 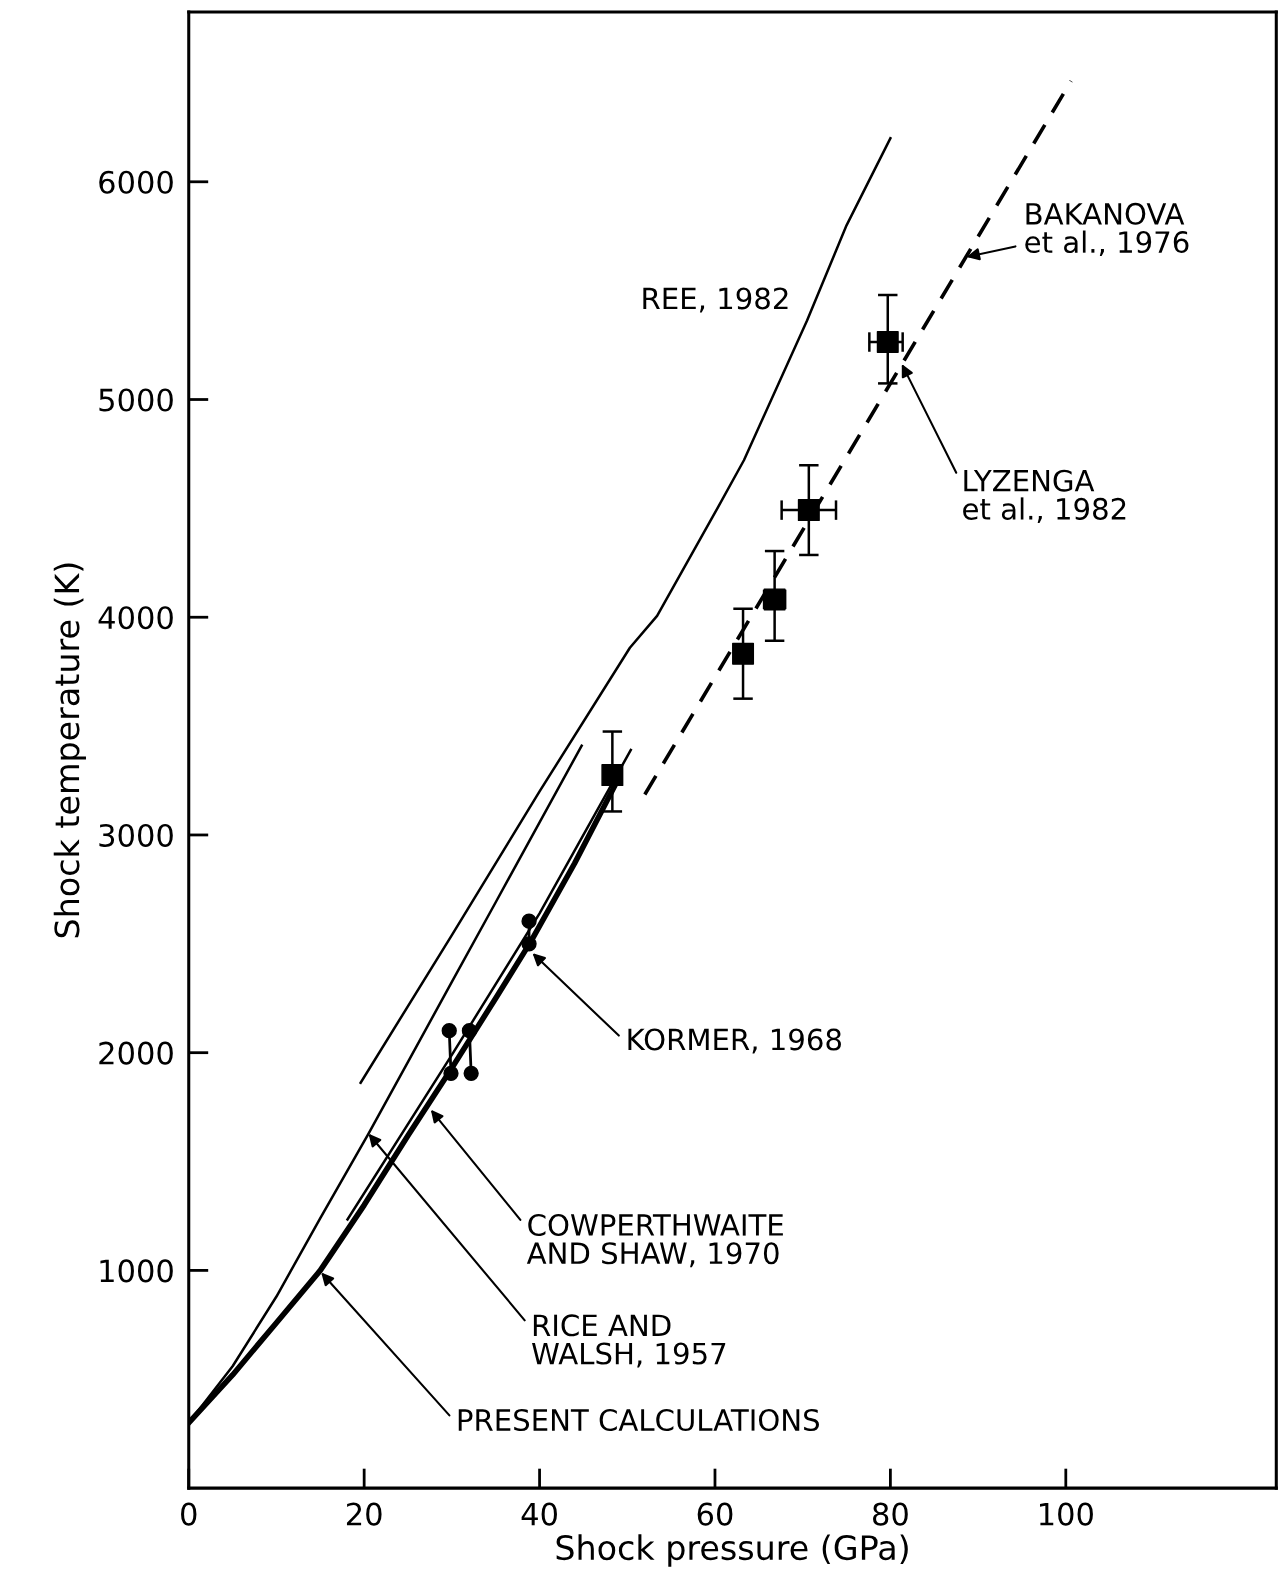 I want to click on y-tick-label: 2000, so click(x=136, y=1053).